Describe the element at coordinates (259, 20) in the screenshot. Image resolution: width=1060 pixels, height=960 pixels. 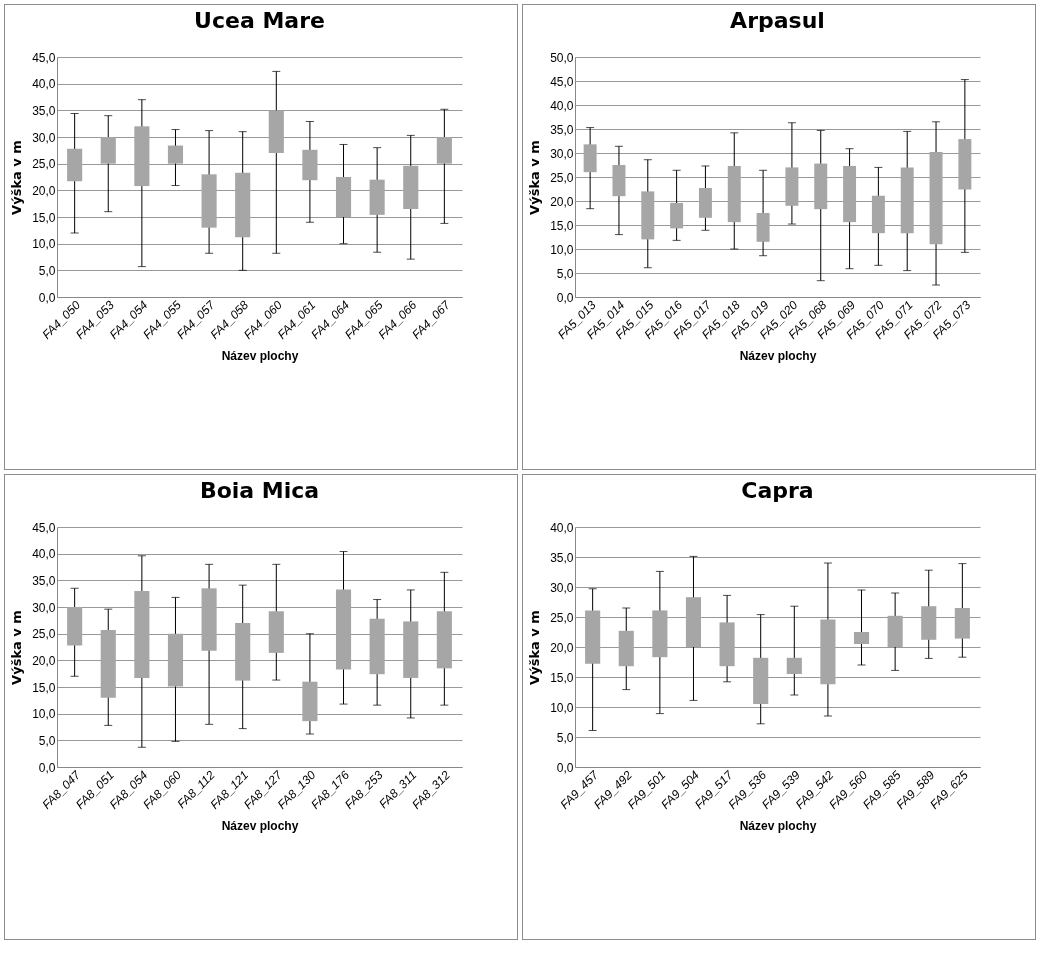
I see `chart-title: Ucea Mare` at that location.